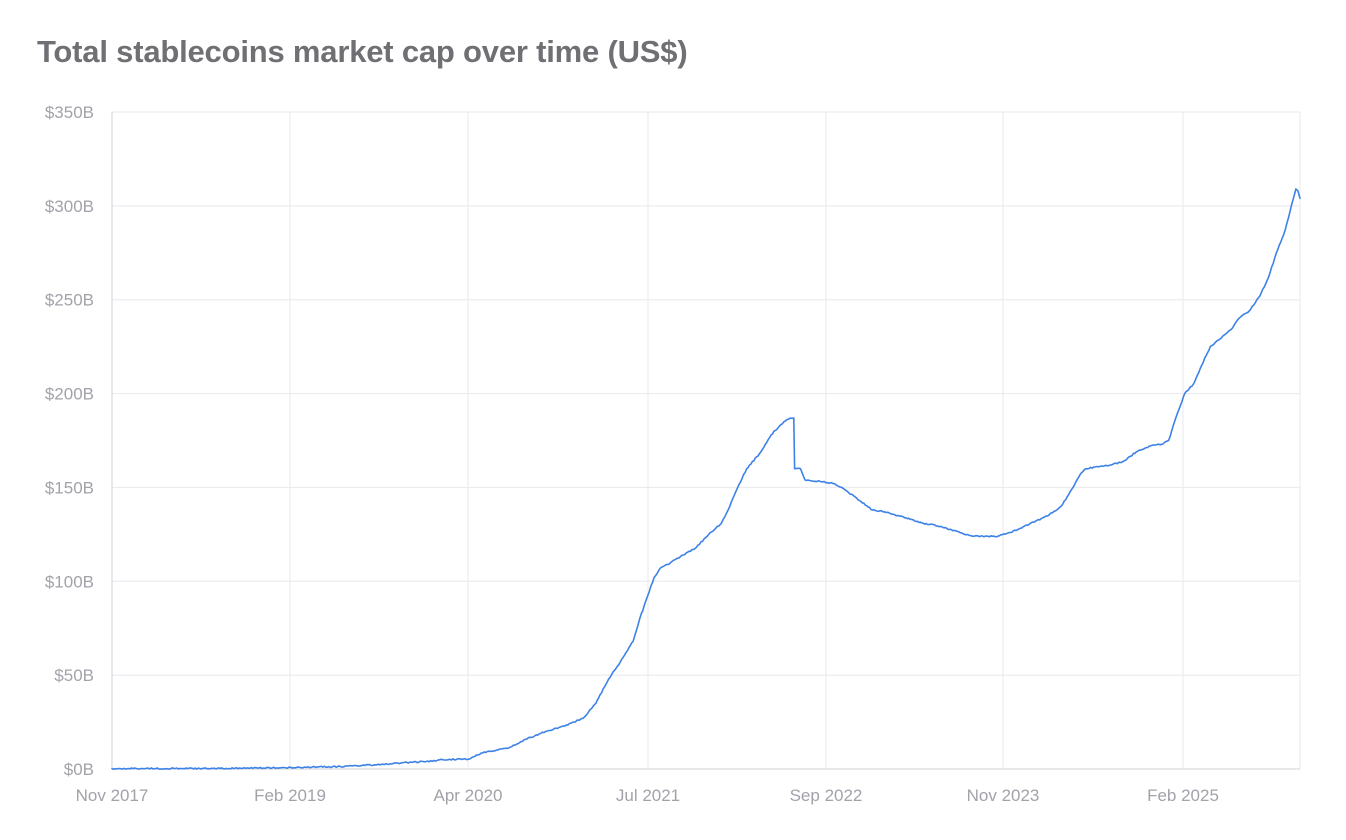  What do you see at coordinates (1183, 795) in the screenshot?
I see `x-tick-label: Feb 2025` at bounding box center [1183, 795].